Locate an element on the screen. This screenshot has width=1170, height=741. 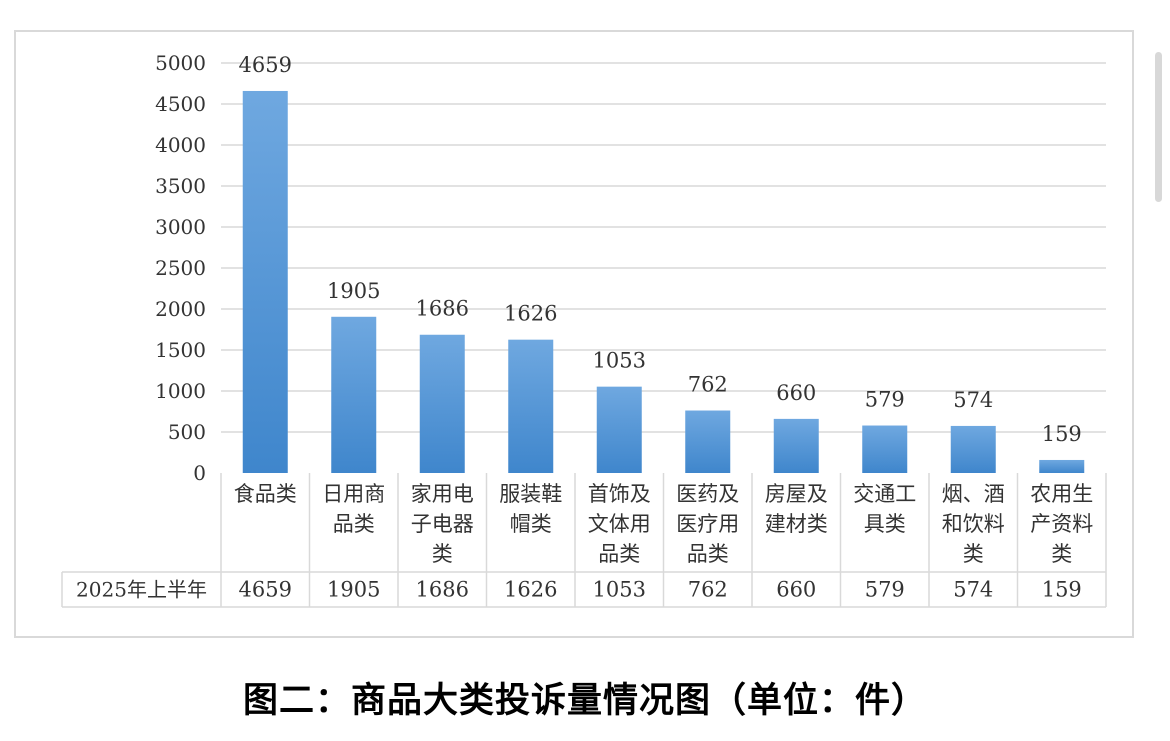
scrollbar-thumb is located at coordinates (1158, 127).